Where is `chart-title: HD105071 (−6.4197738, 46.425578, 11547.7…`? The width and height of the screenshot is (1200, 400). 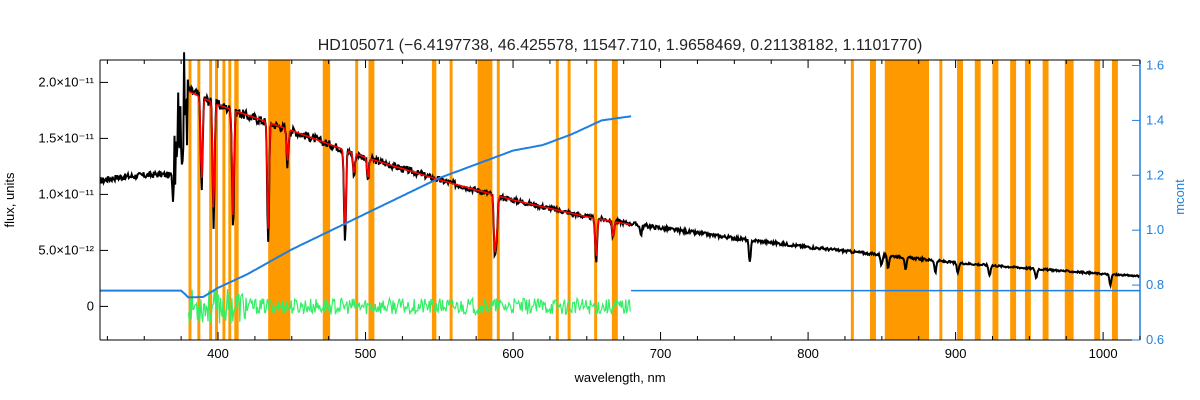
chart-title: HD105071 (−6.4197738, 46.425578, 11547.7… is located at coordinates (620, 45).